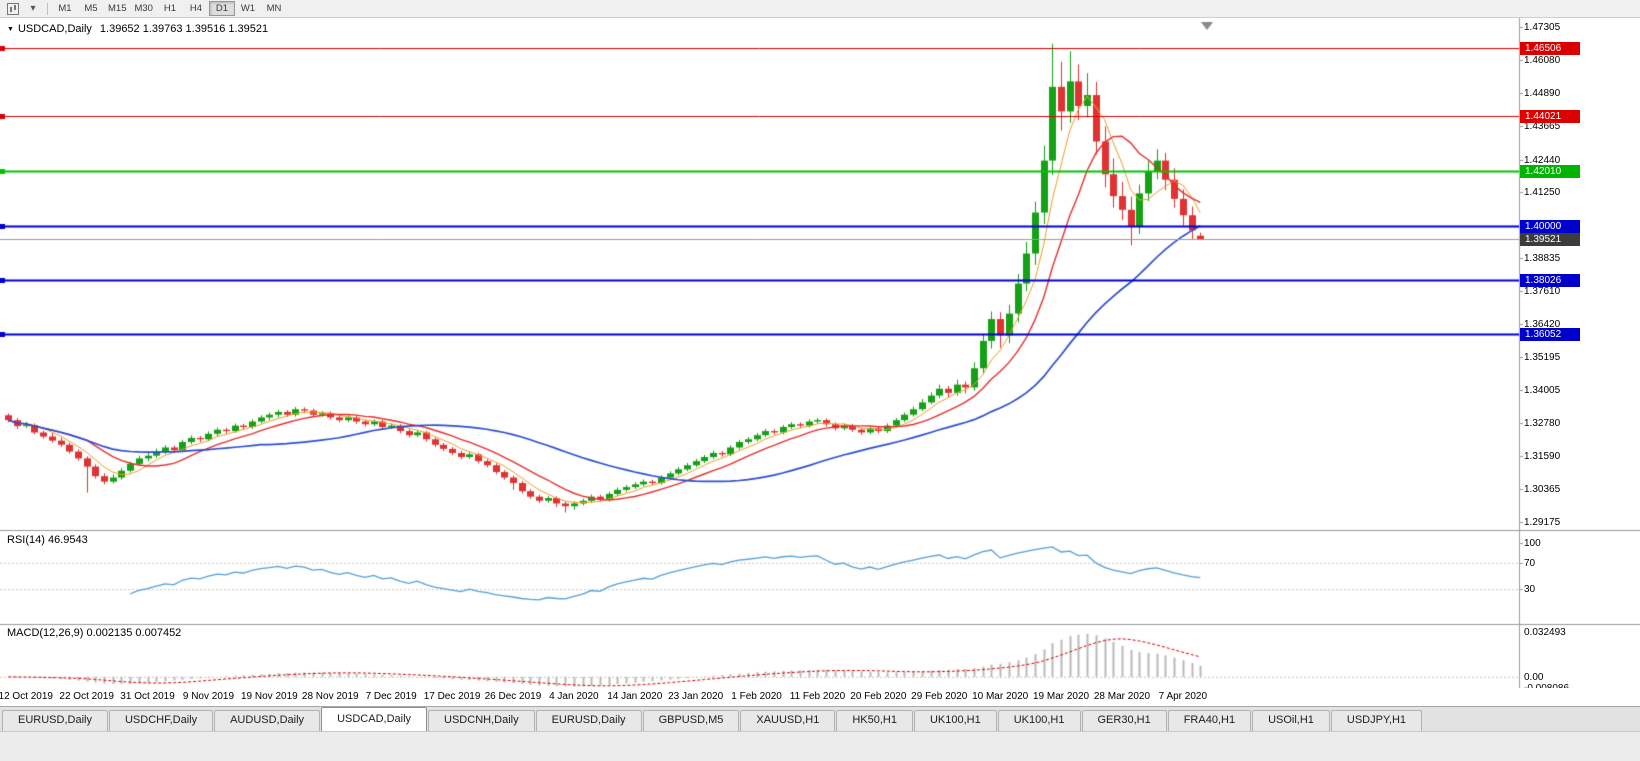 This screenshot has height=761, width=1640. What do you see at coordinates (1550, 116) in the screenshot?
I see `price-level-badge: 1.44021` at bounding box center [1550, 116].